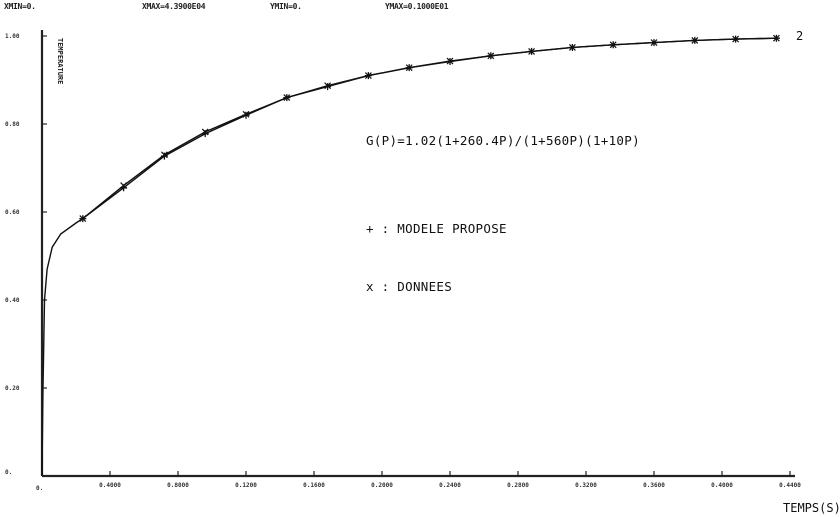 Image resolution: width=840 pixels, height=517 pixels. Describe the element at coordinates (12, 212) in the screenshot. I see `y-tick-label: 0.60` at that location.